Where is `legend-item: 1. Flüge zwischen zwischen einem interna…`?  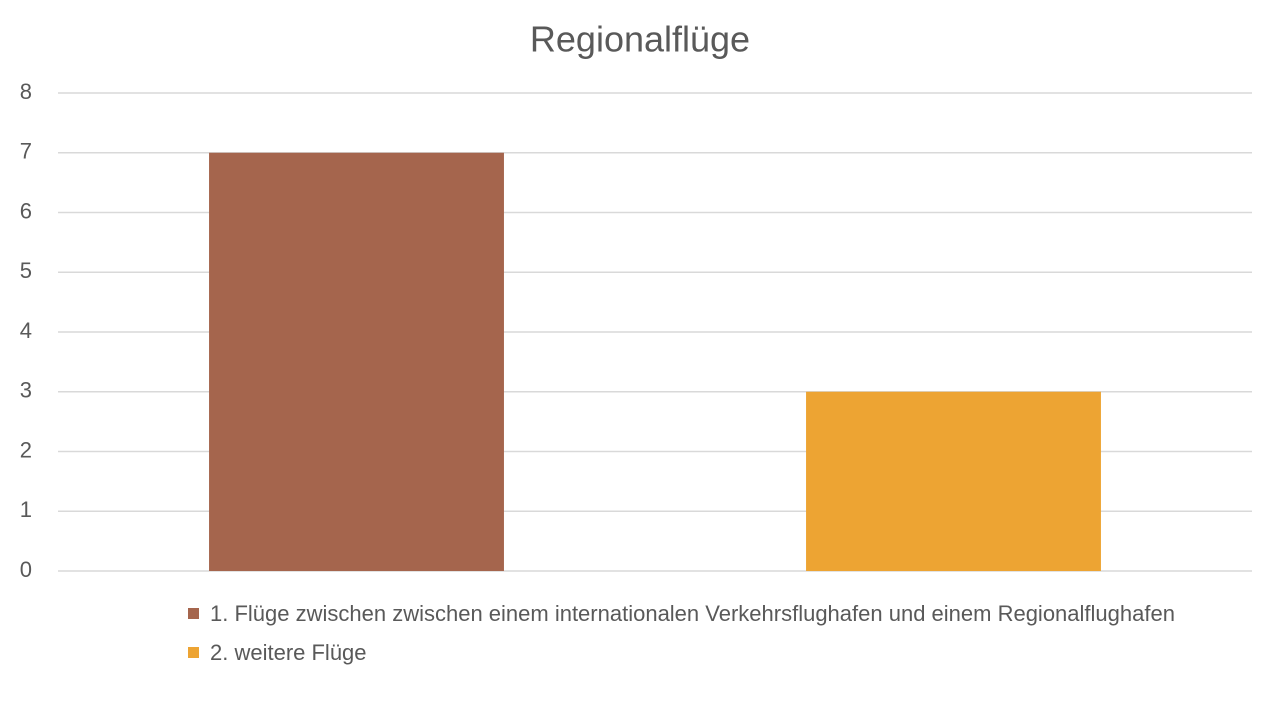
legend-item: 1. Flüge zwischen zwischen einem interna… is located at coordinates (728, 613).